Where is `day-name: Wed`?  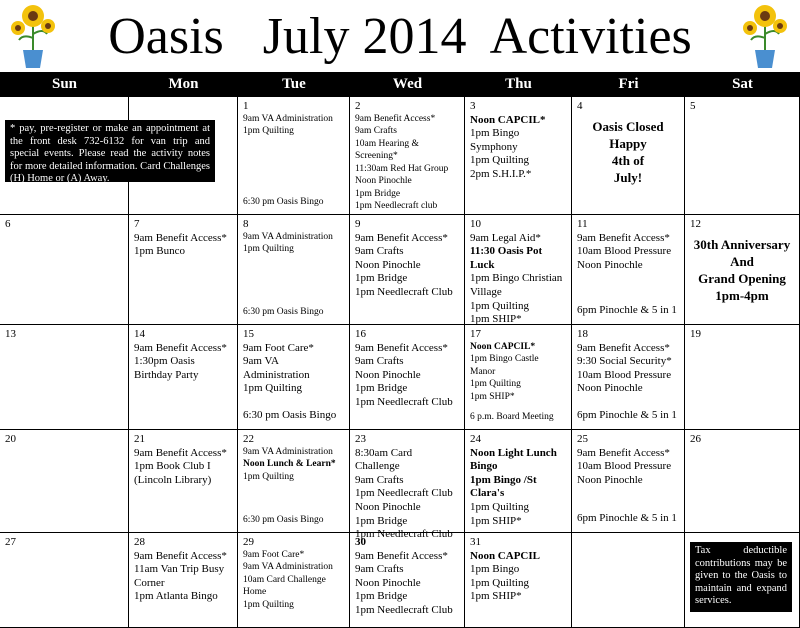 day-name: Wed is located at coordinates (407, 84).